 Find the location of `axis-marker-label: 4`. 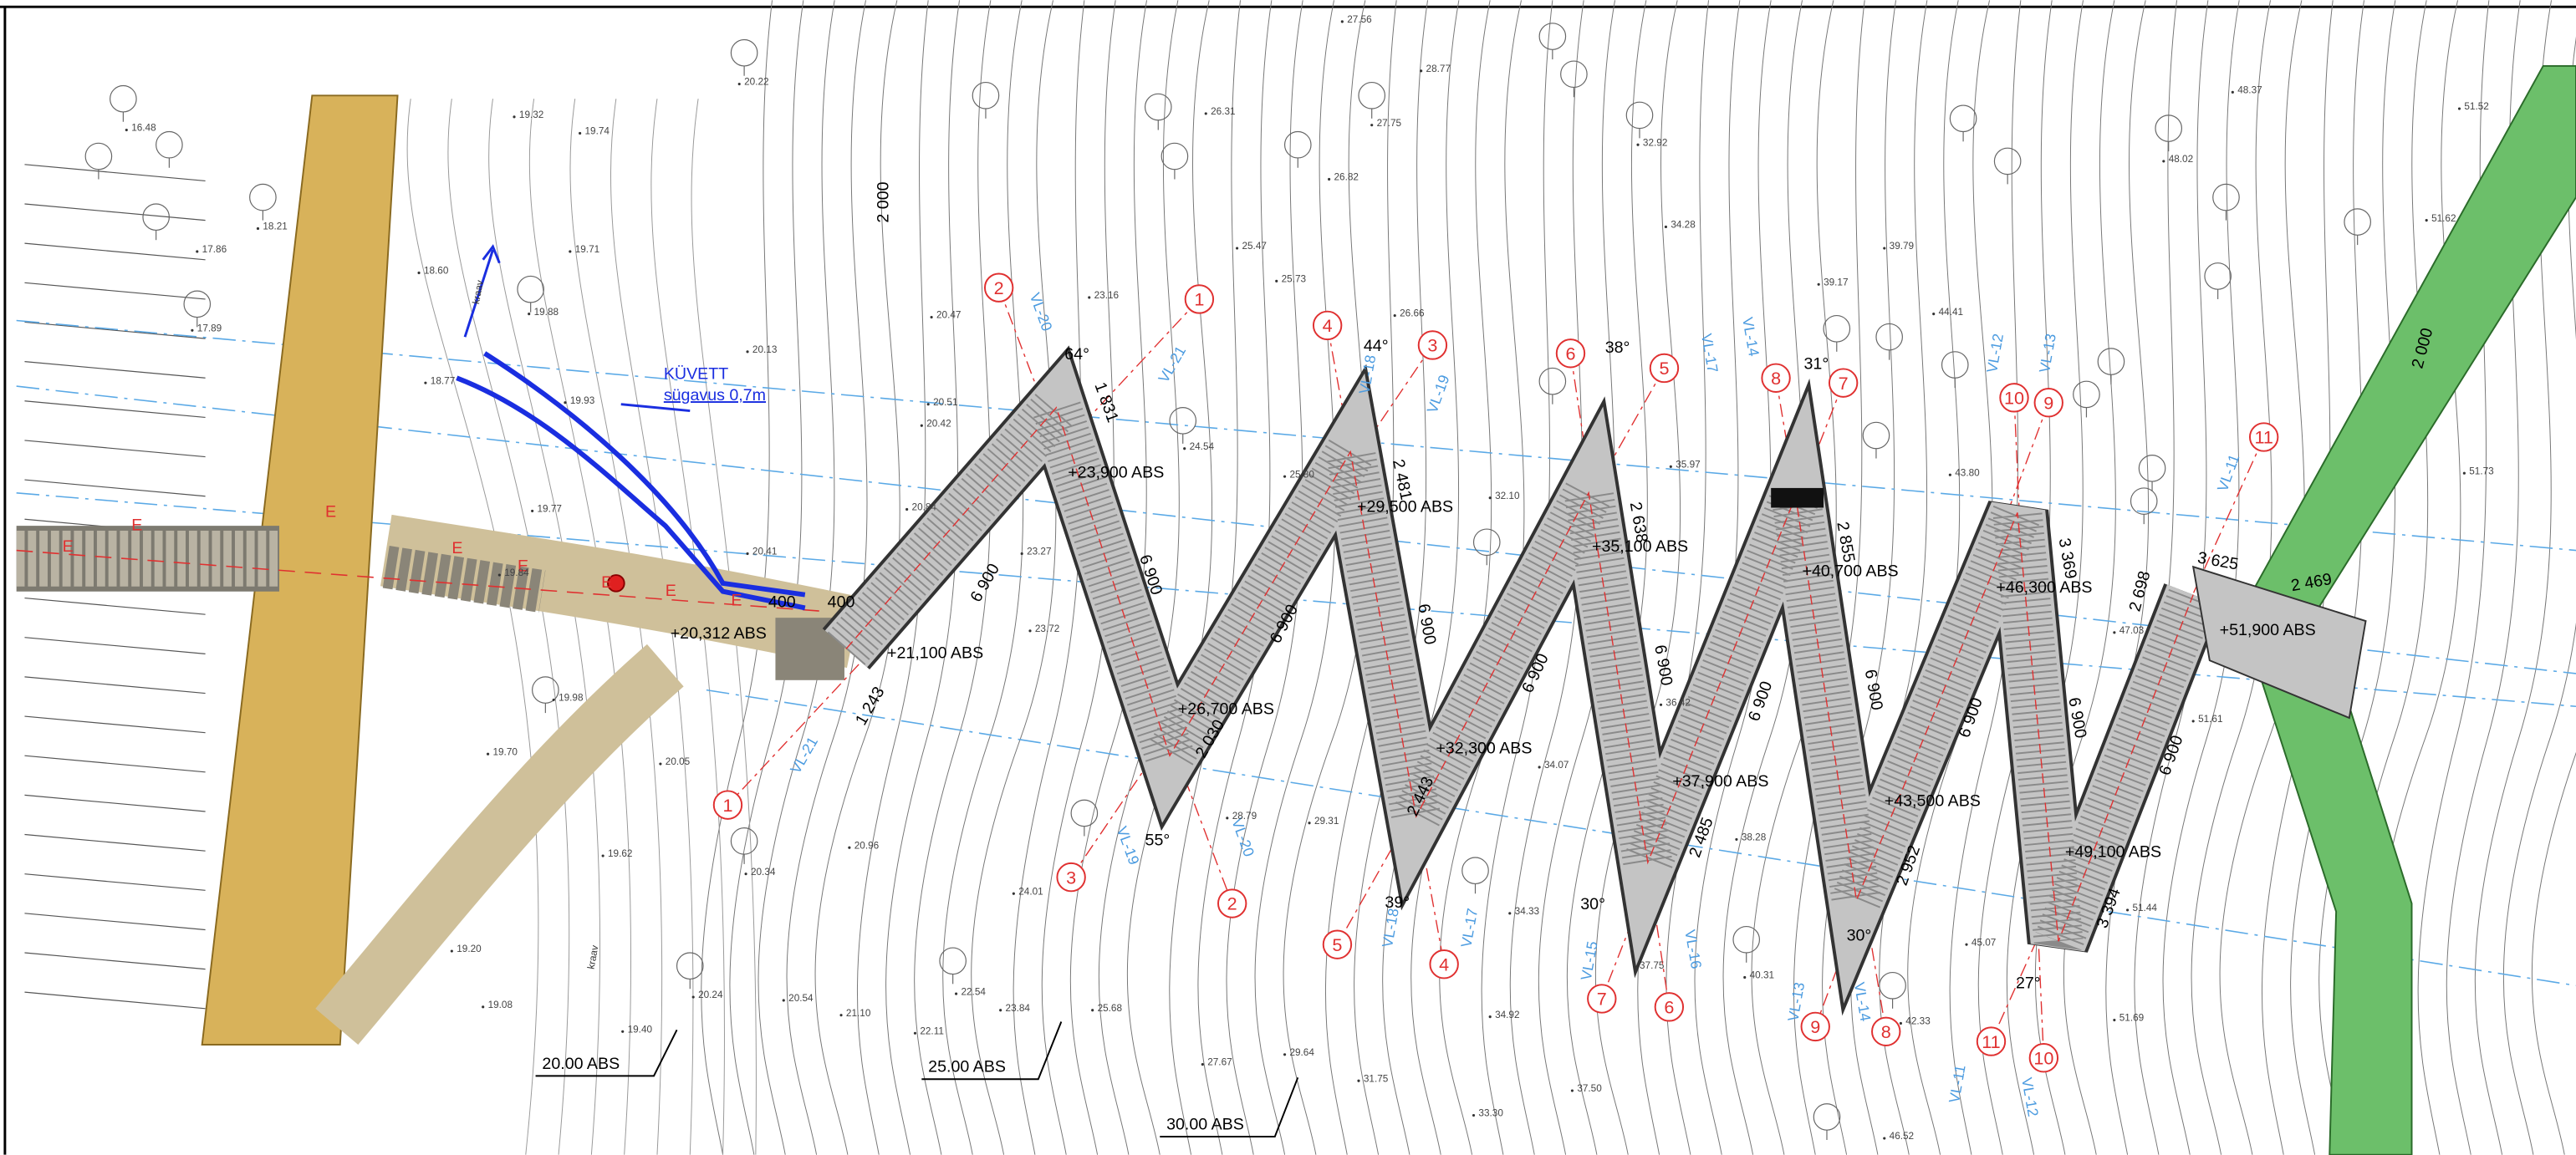

axis-marker-label: 4 is located at coordinates (1328, 325).